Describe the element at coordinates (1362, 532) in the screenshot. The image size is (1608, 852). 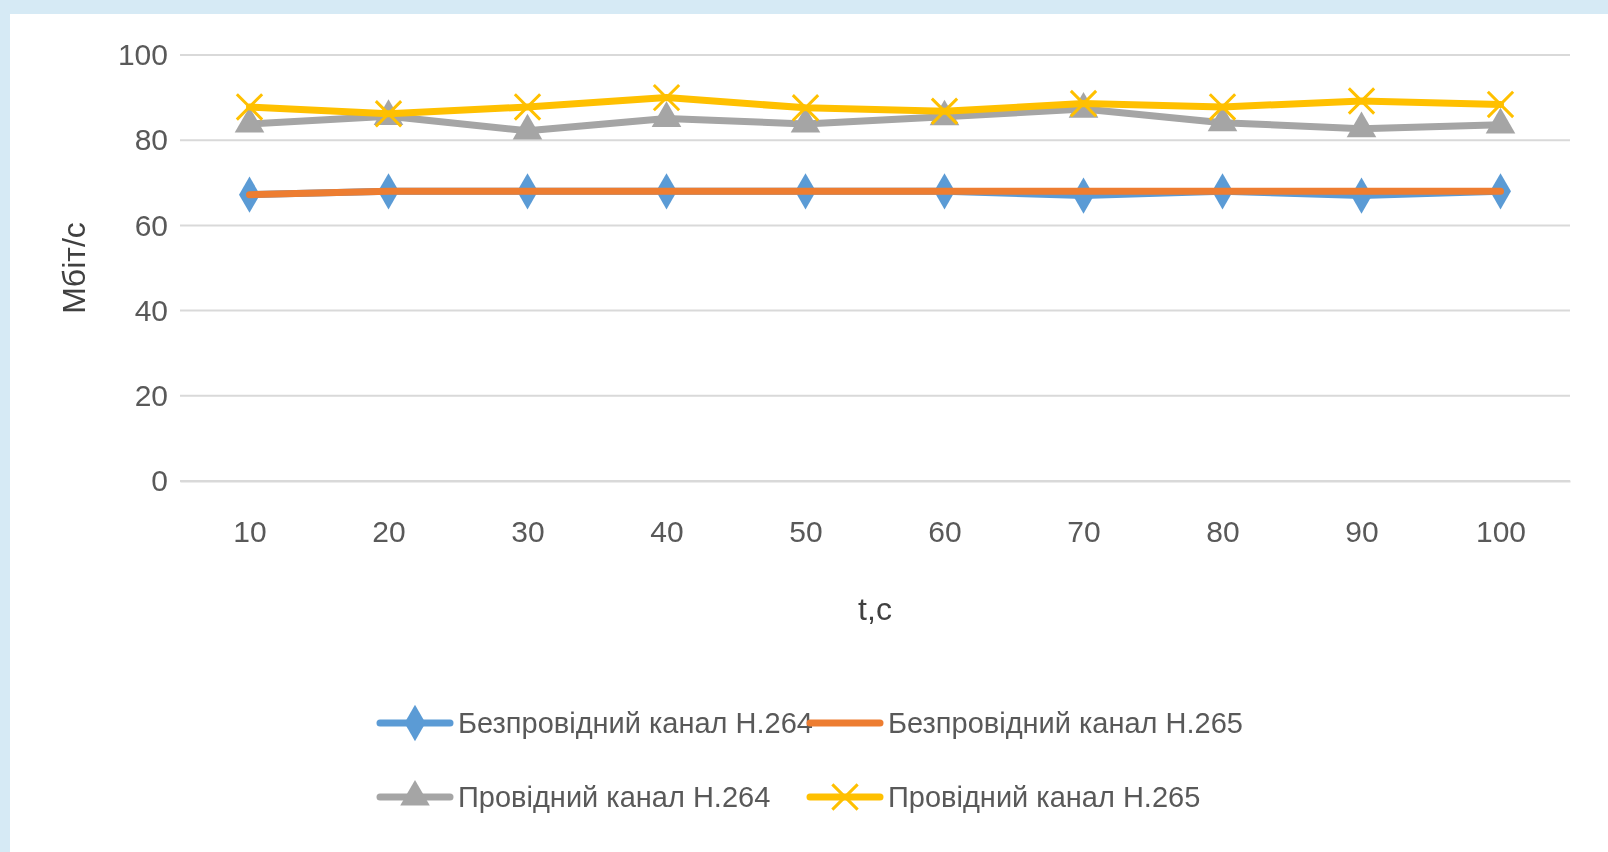
I see `x-tick-label: 90` at that location.